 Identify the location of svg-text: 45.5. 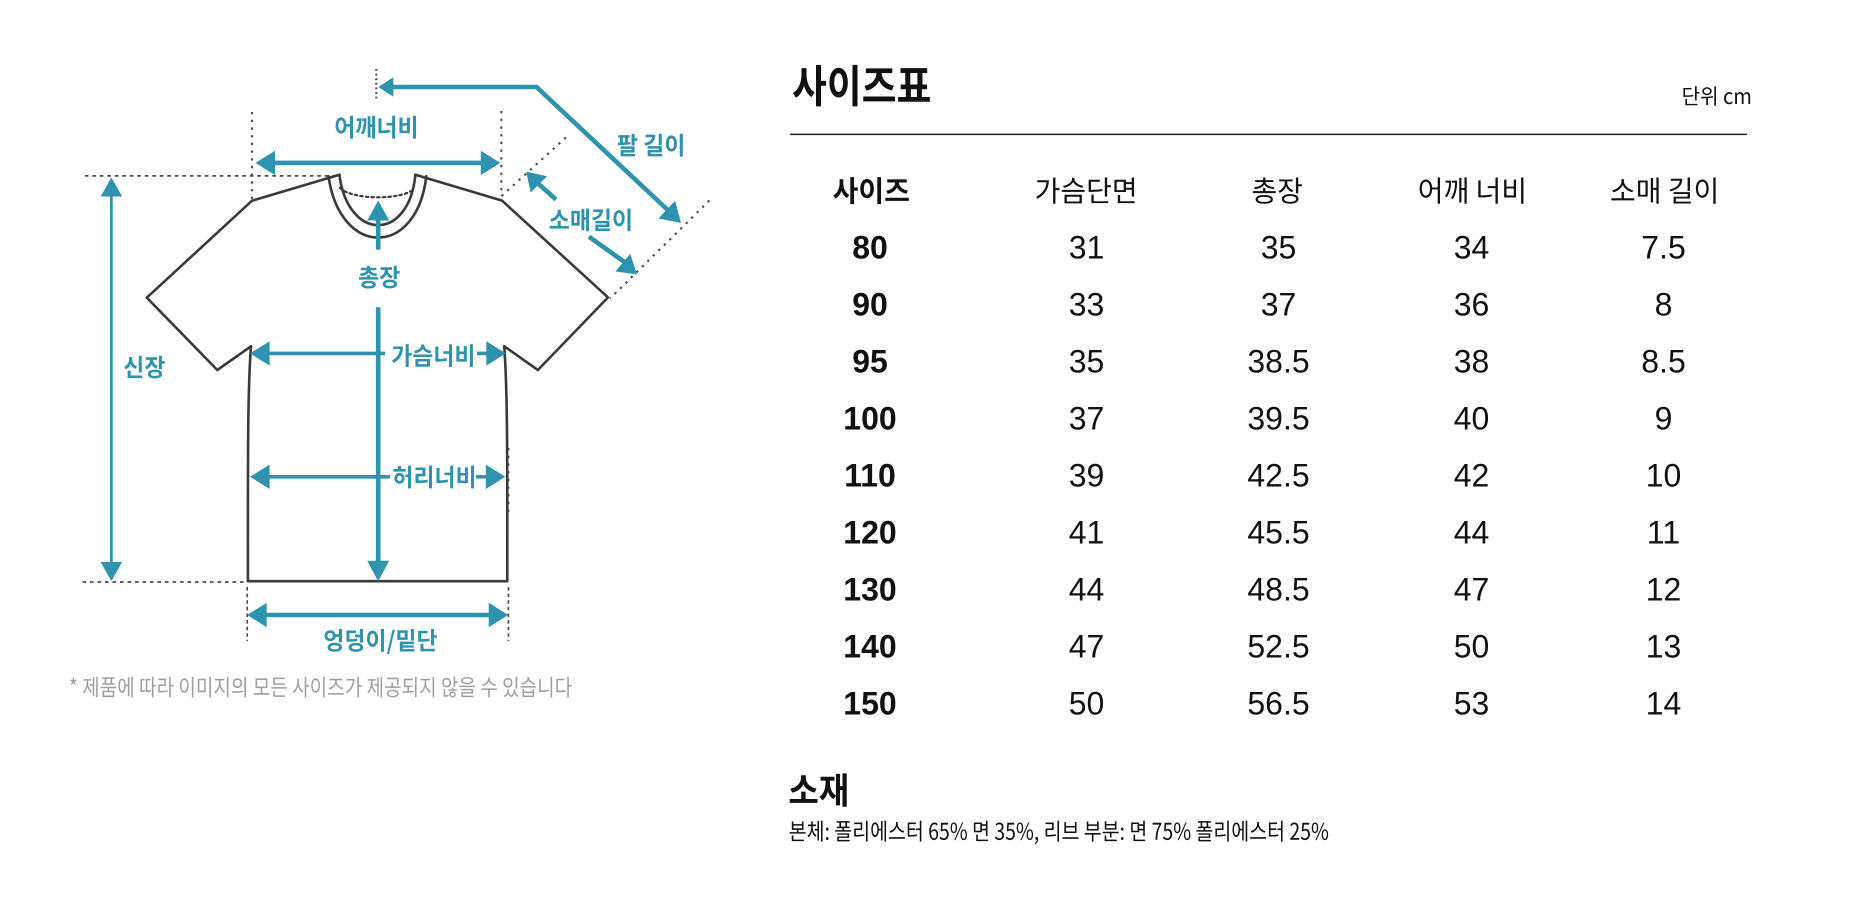
(1278, 533).